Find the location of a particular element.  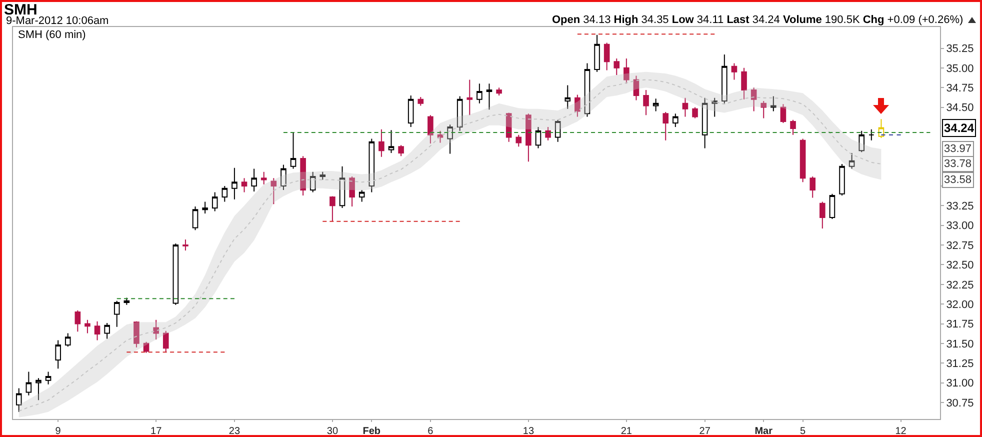

x-tick-label: 30 is located at coordinates (332, 431).